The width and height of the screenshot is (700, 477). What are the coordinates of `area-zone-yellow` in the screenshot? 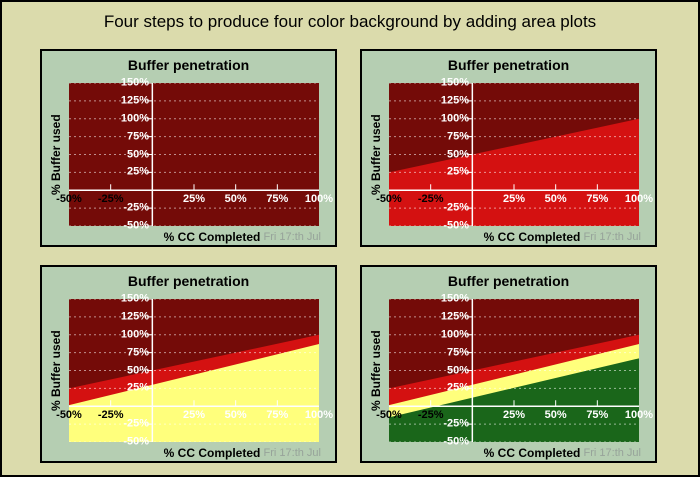 It's located at (194, 393).